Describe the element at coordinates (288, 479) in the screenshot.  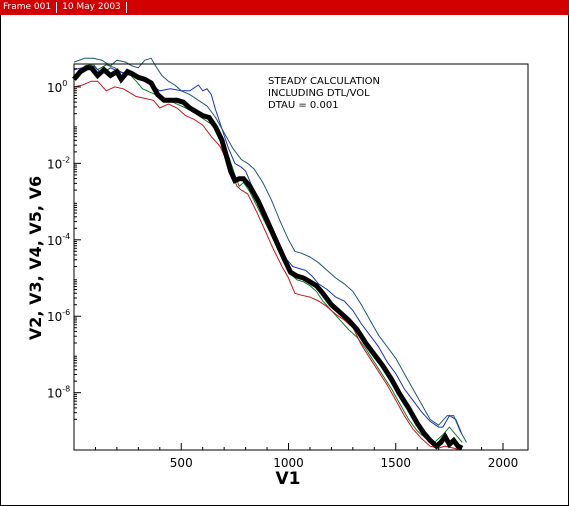
I see `x-axis-label: V1` at that location.